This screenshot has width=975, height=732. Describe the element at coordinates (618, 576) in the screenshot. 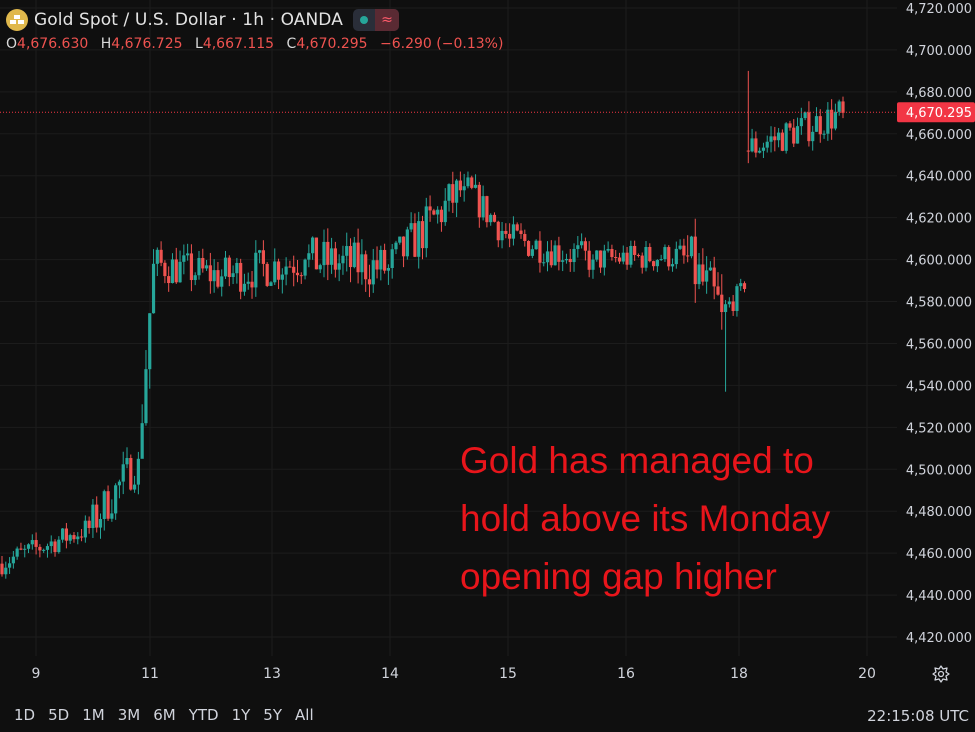

I see `annotation-line: opening gap higher` at that location.